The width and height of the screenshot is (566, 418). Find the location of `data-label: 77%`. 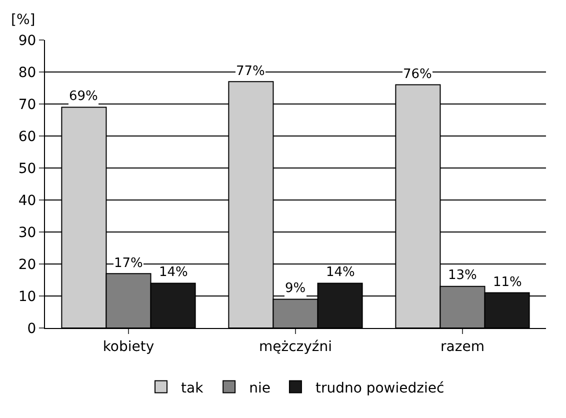

data-label: 77% is located at coordinates (250, 71).